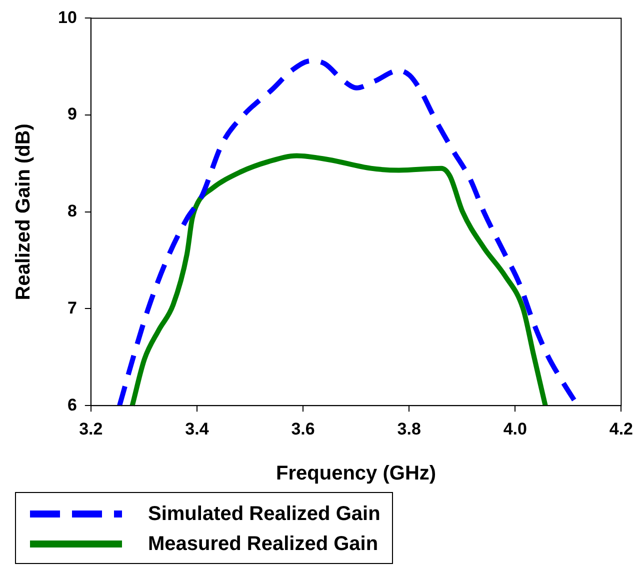 The image size is (641, 565). What do you see at coordinates (72, 308) in the screenshot?
I see `y-tick-label: 7` at bounding box center [72, 308].